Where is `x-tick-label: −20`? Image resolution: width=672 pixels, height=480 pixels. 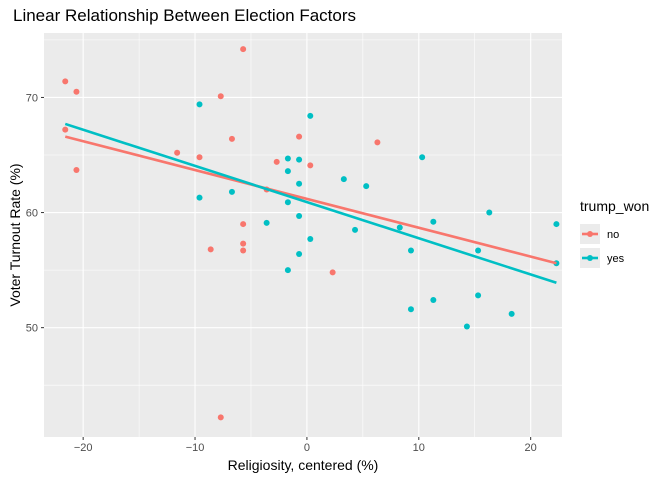 x-tick-label: −20 is located at coordinates (83, 448).